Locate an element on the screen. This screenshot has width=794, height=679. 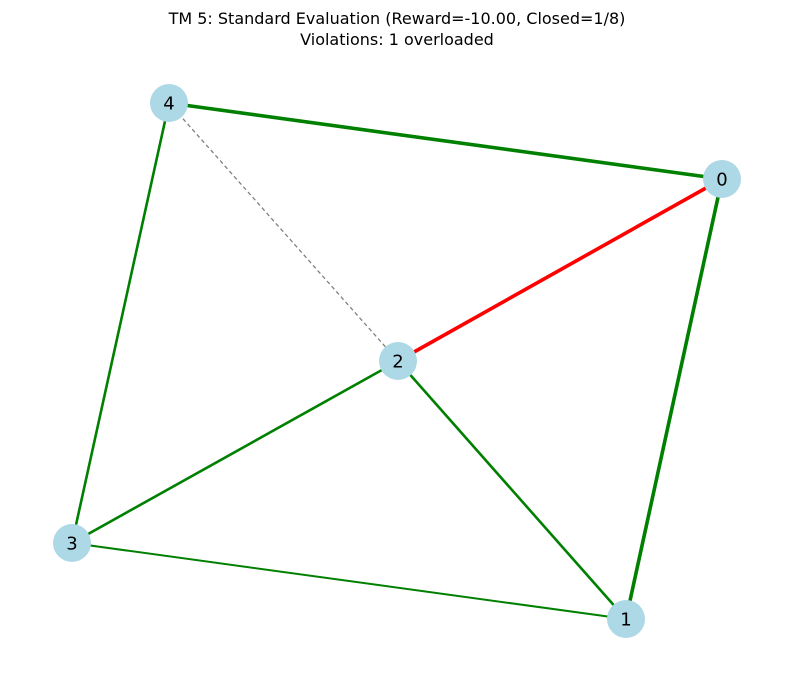
node-2: 2 is located at coordinates (398, 361).